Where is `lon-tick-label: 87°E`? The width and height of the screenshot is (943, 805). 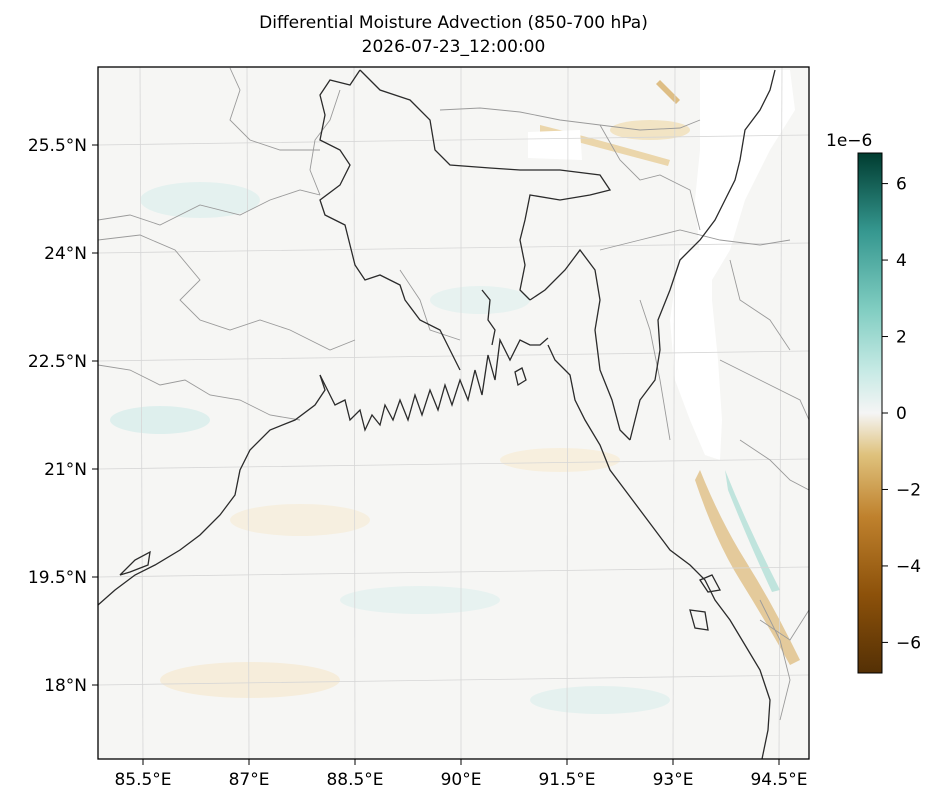
lon-tick-label: 87°E is located at coordinates (249, 780).